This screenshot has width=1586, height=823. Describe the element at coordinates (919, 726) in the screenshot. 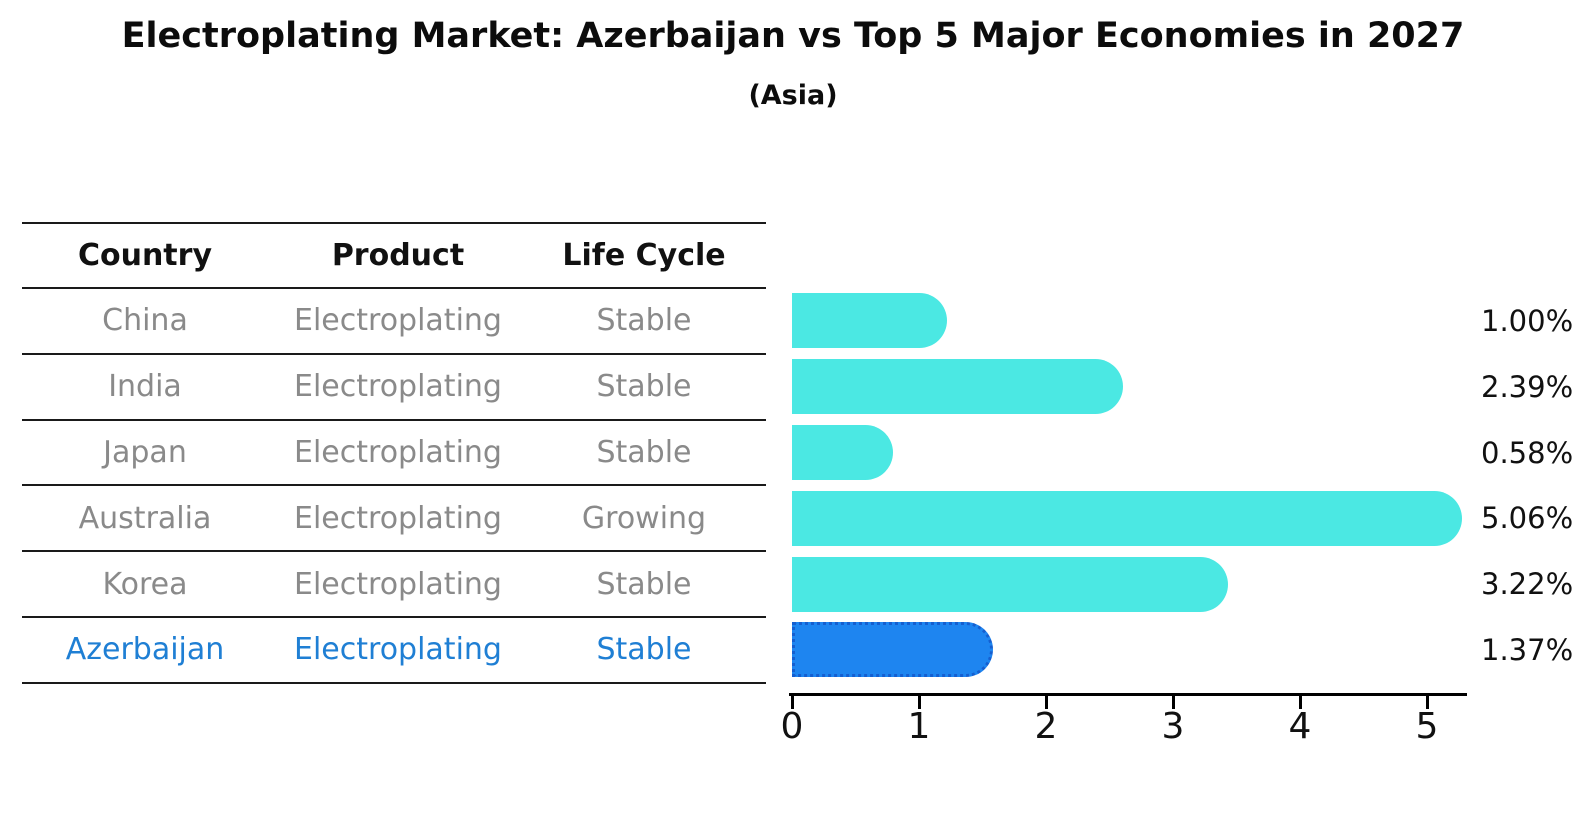

I see `x-tick-label: 1` at that location.